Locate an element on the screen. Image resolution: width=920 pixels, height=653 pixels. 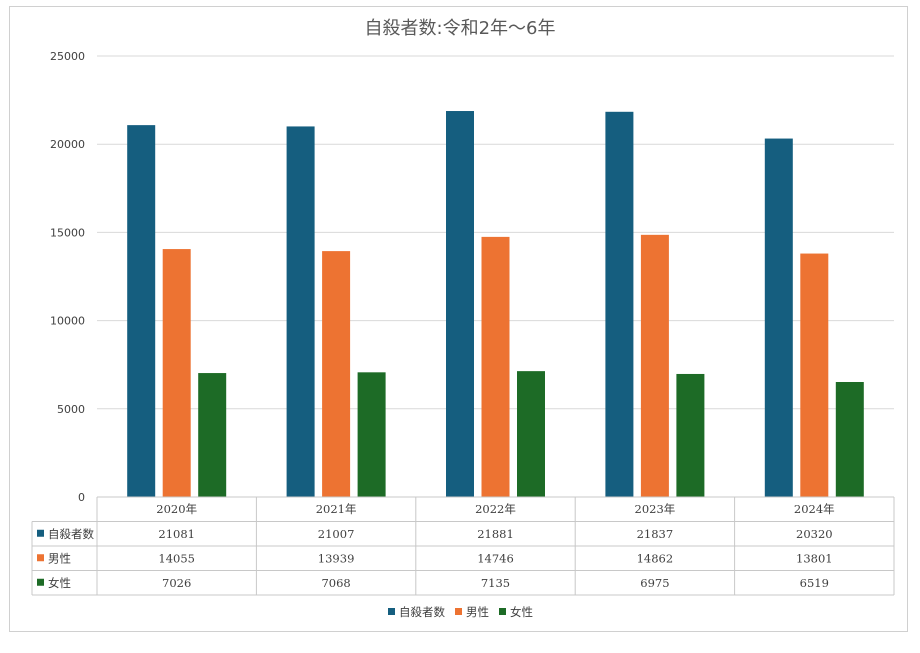
data-label: 21837 is located at coordinates (655, 534).